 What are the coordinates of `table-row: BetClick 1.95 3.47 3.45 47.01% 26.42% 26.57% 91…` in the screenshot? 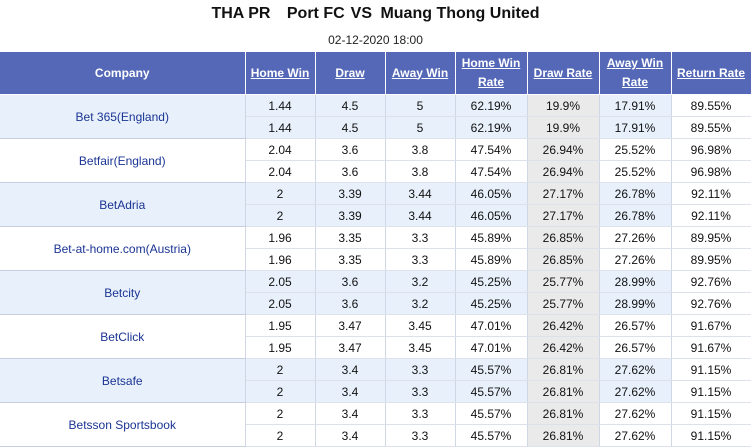 It's located at (375, 336).